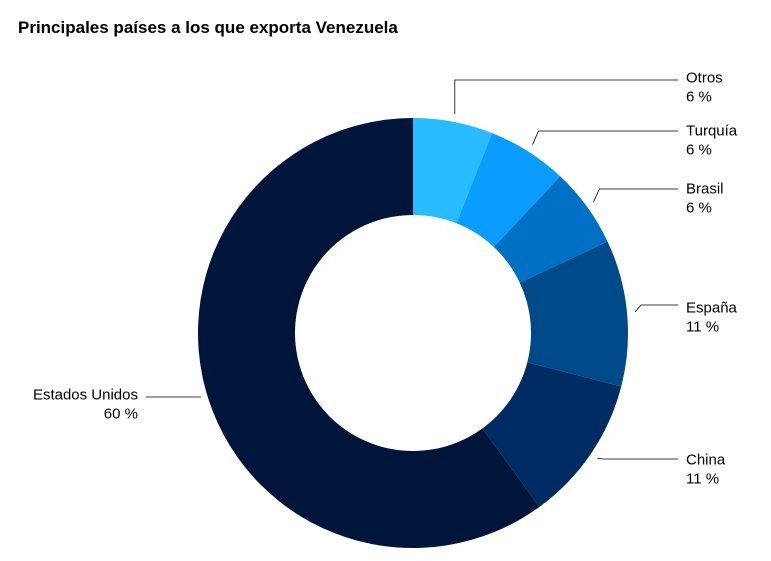 The width and height of the screenshot is (771, 561). Describe the element at coordinates (712, 130) in the screenshot. I see `slice-label-turquia: Turquía` at that location.